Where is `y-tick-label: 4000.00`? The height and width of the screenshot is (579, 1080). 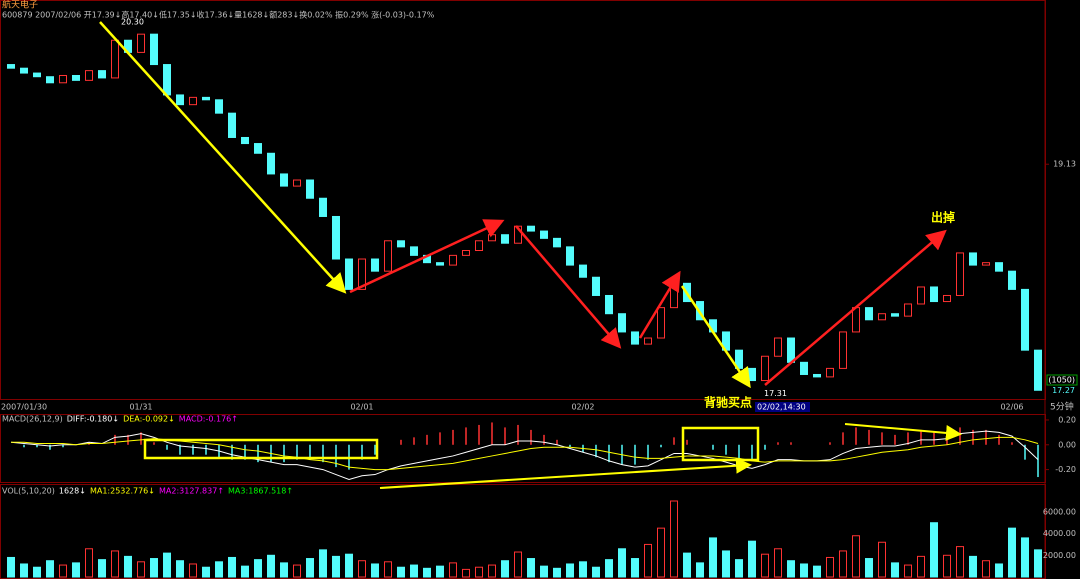 y-tick-label: 4000.00 is located at coordinates (1059, 533).